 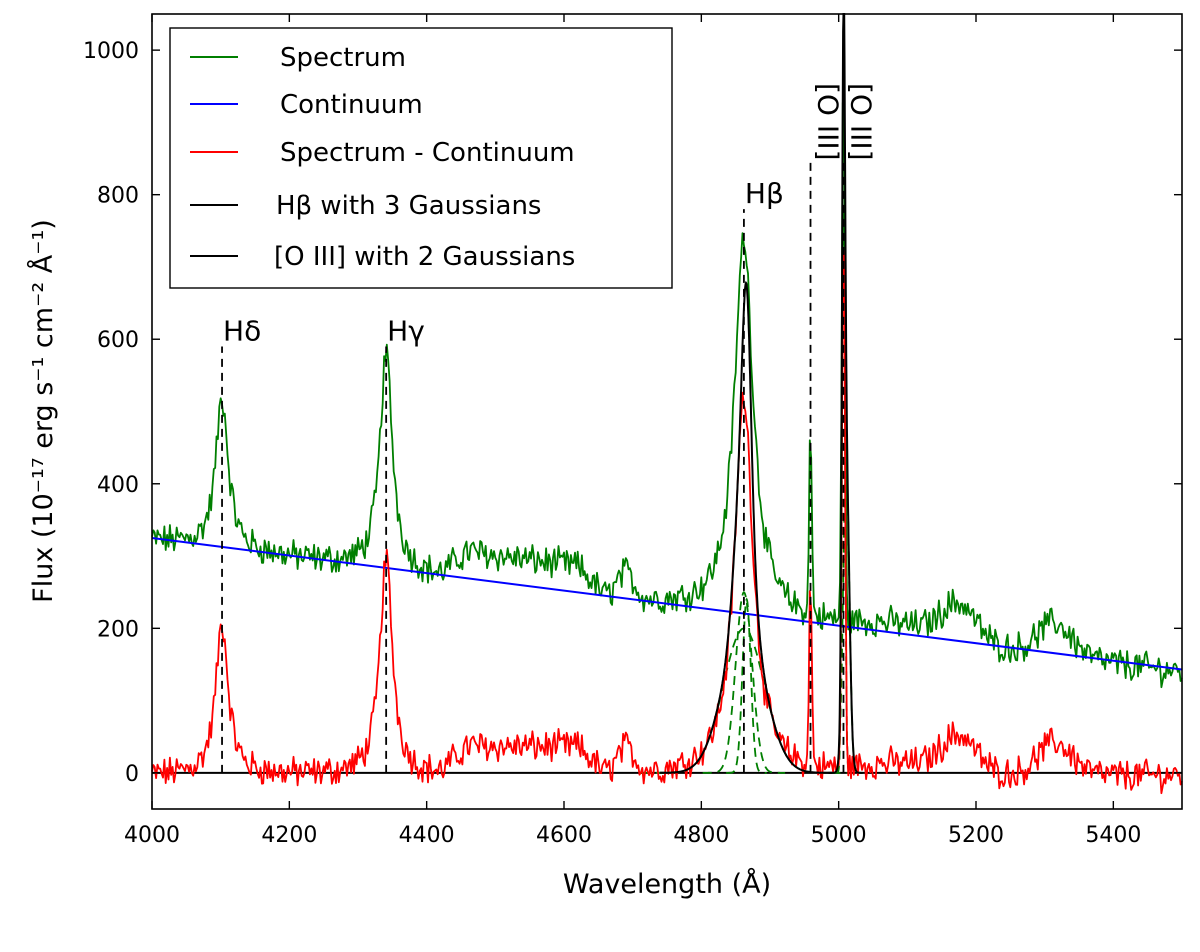 I want to click on x-tick-label-2: 4200, so click(x=289, y=835).